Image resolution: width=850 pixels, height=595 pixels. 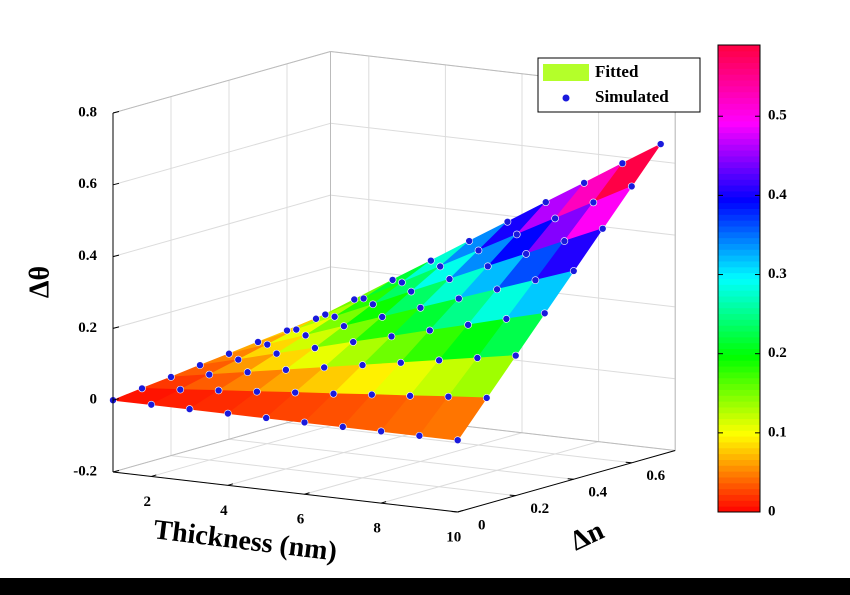 What do you see at coordinates (777, 116) in the screenshot?
I see `colorbar-tick-label: 0.5` at bounding box center [777, 116].